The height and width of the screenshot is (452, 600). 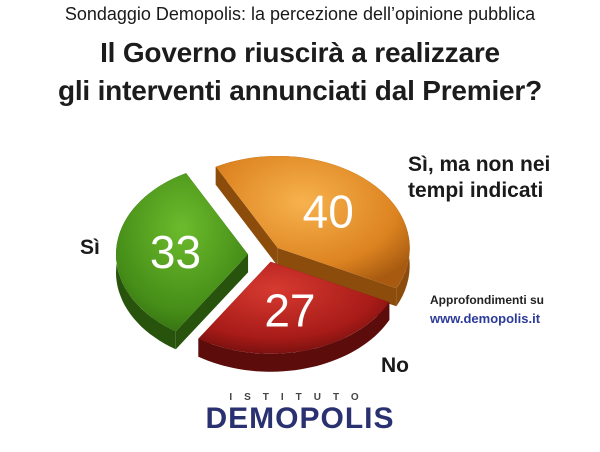 What do you see at coordinates (328, 212) in the screenshot?
I see `slice-si-ma-non-value: 40` at bounding box center [328, 212].